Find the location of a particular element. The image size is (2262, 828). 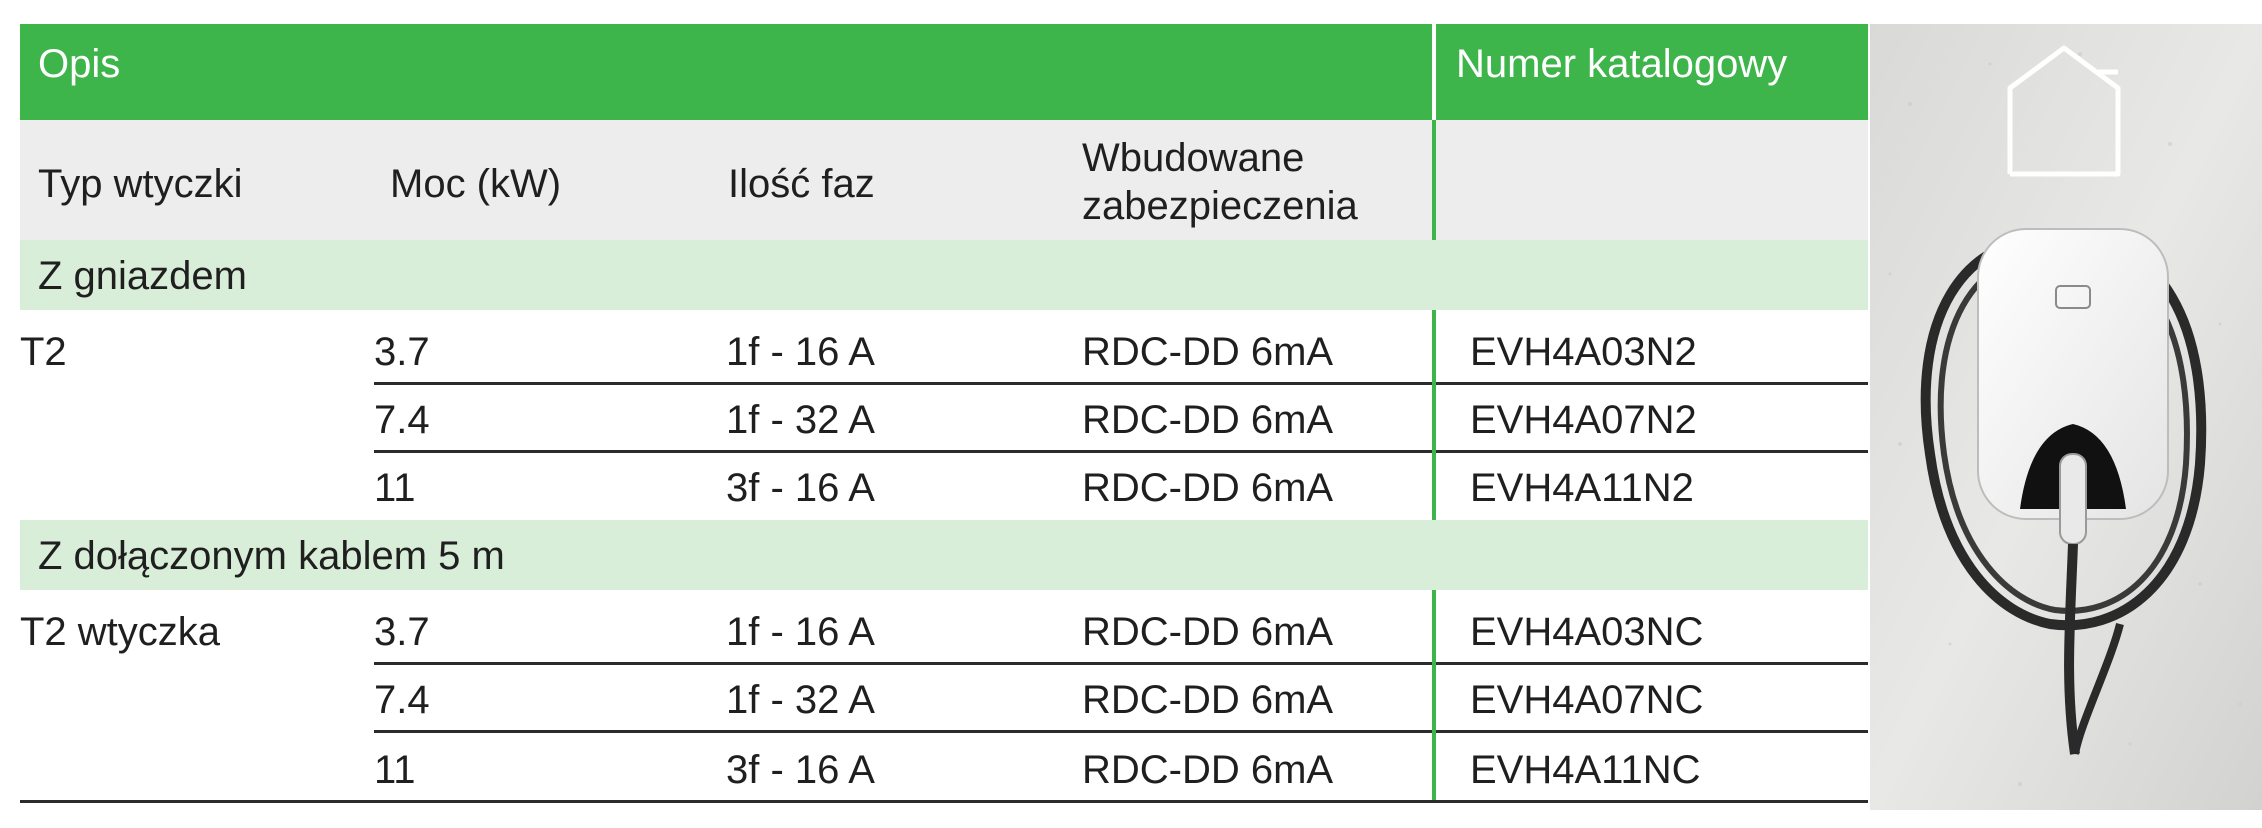

catalog-number: EVH4A11NC is located at coordinates (1585, 770).